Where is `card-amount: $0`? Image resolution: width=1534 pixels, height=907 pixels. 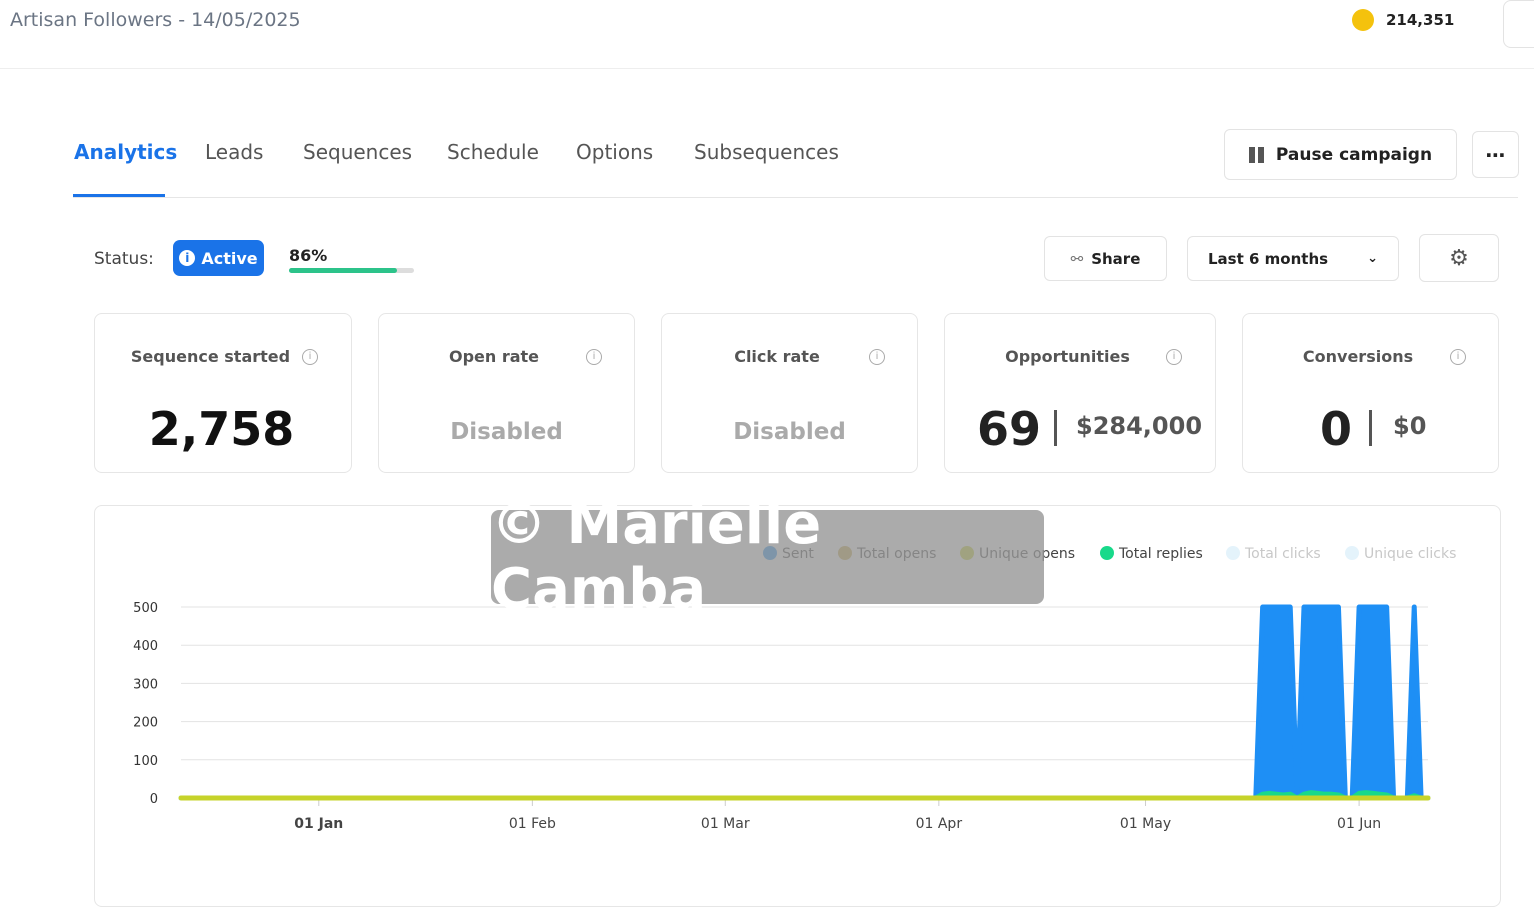 card-amount: $0 is located at coordinates (1410, 426).